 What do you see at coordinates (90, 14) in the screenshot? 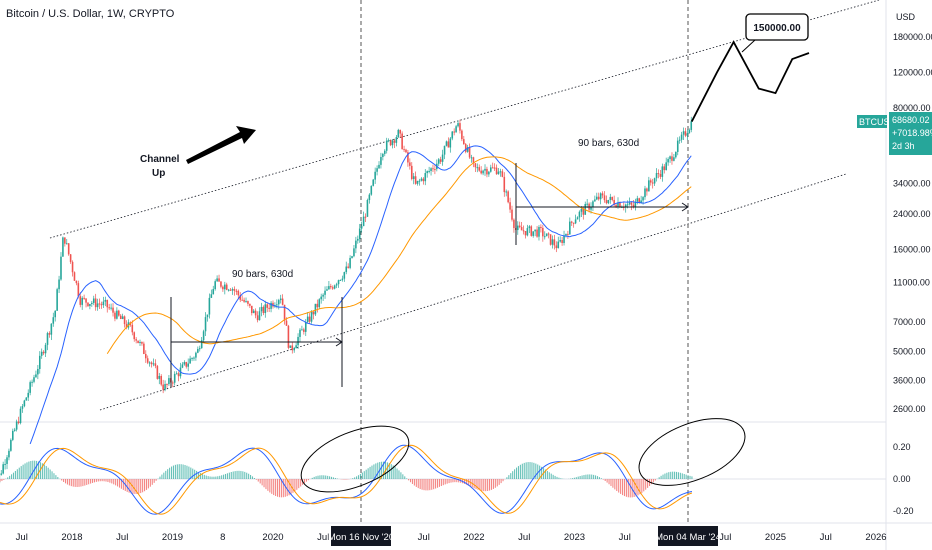
I see `chart-title: Bitcoin / U.S. Dollar, 1W, CRYPTO` at bounding box center [90, 14].